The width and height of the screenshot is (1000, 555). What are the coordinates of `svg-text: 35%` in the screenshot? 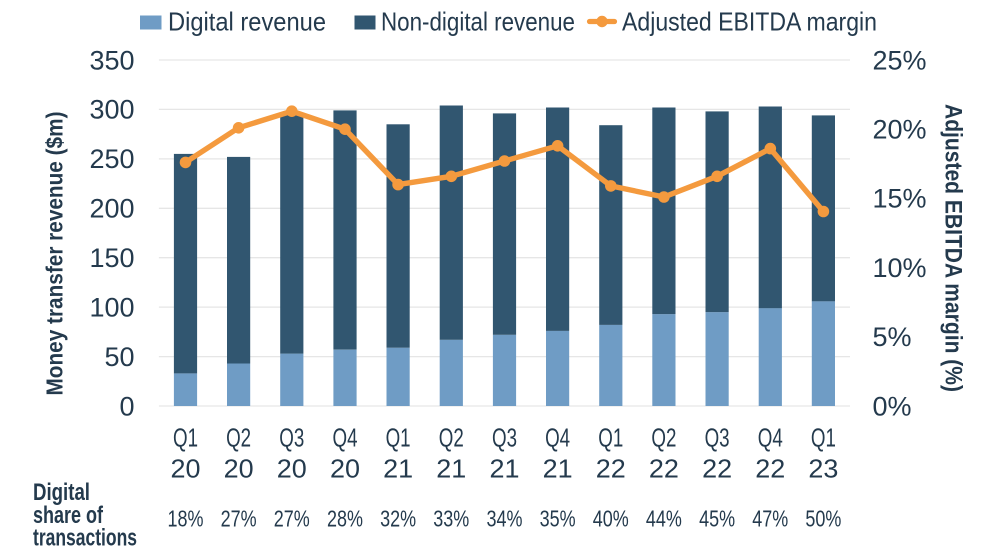 It's located at (558, 519).